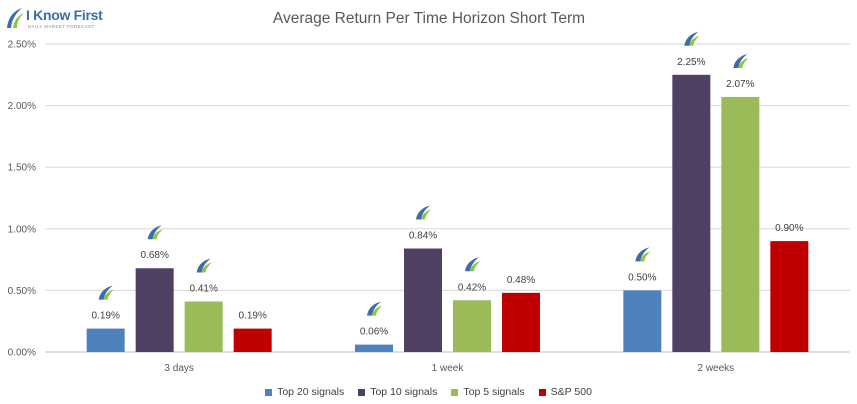 The image size is (857, 404). Describe the element at coordinates (740, 84) in the screenshot. I see `data-label: 2.07%` at that location.